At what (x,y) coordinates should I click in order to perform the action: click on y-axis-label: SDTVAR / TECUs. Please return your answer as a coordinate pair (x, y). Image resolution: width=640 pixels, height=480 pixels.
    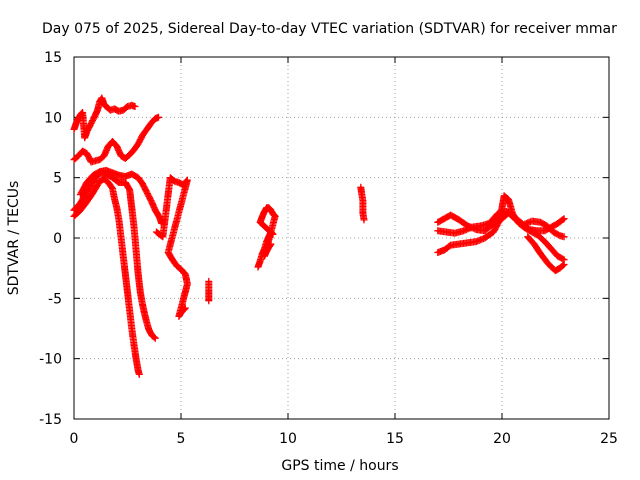
    Looking at the image, I should click on (14, 238).